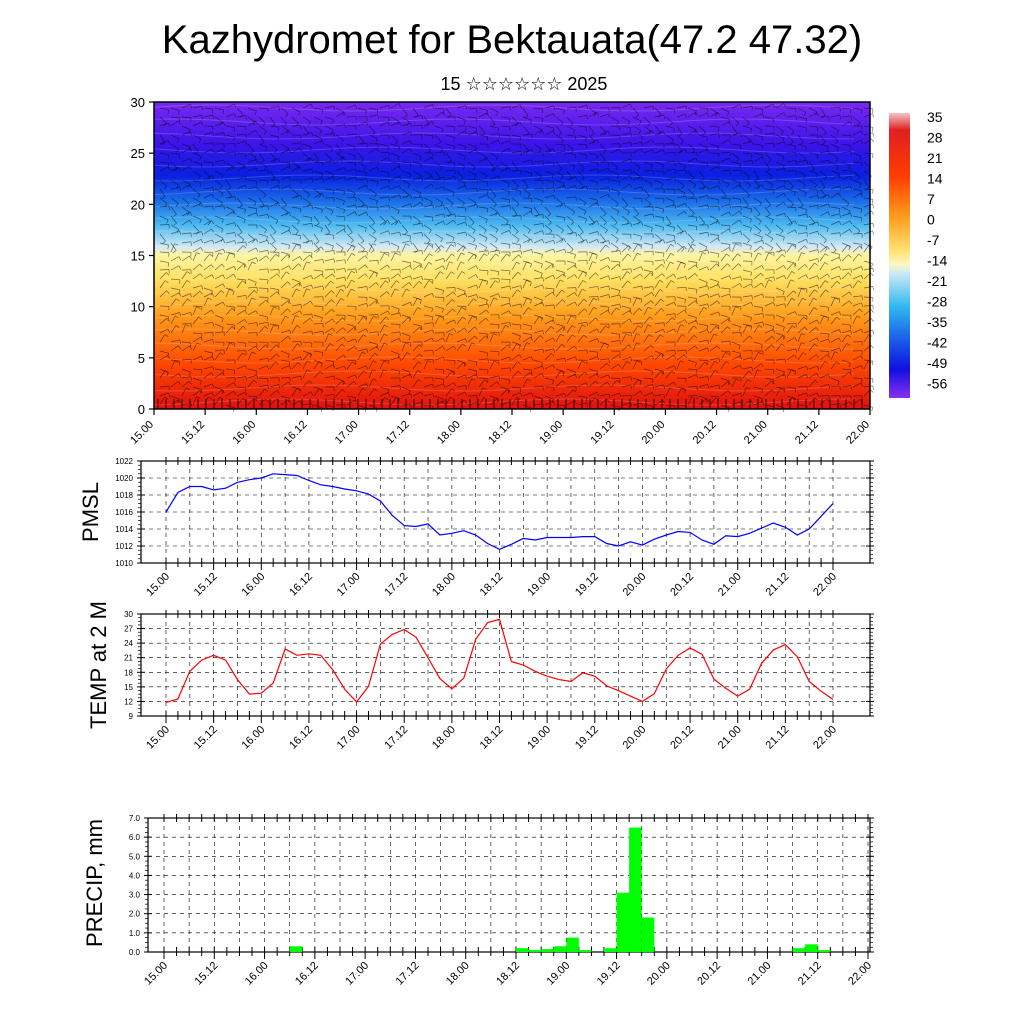 This screenshot has height=1024, width=1024. I want to click on x-tick-label: 19.12, so click(609, 974).